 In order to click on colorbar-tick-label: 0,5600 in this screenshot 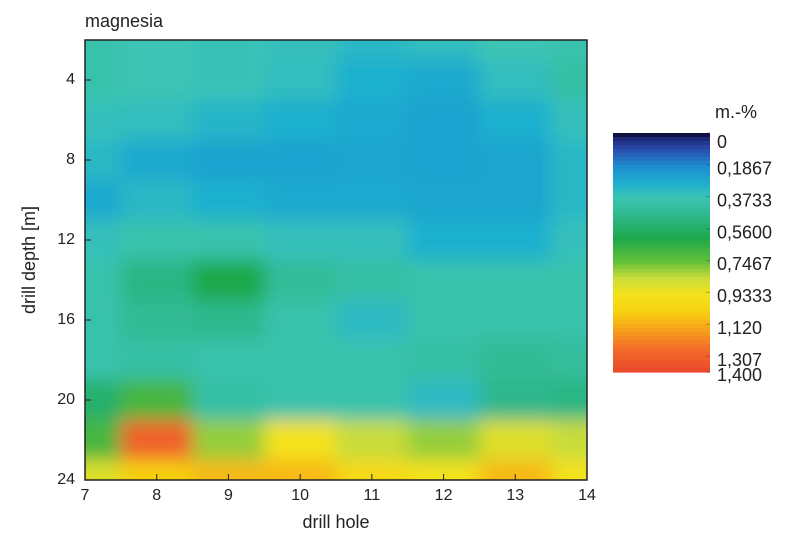, I will do `click(744, 232)`.